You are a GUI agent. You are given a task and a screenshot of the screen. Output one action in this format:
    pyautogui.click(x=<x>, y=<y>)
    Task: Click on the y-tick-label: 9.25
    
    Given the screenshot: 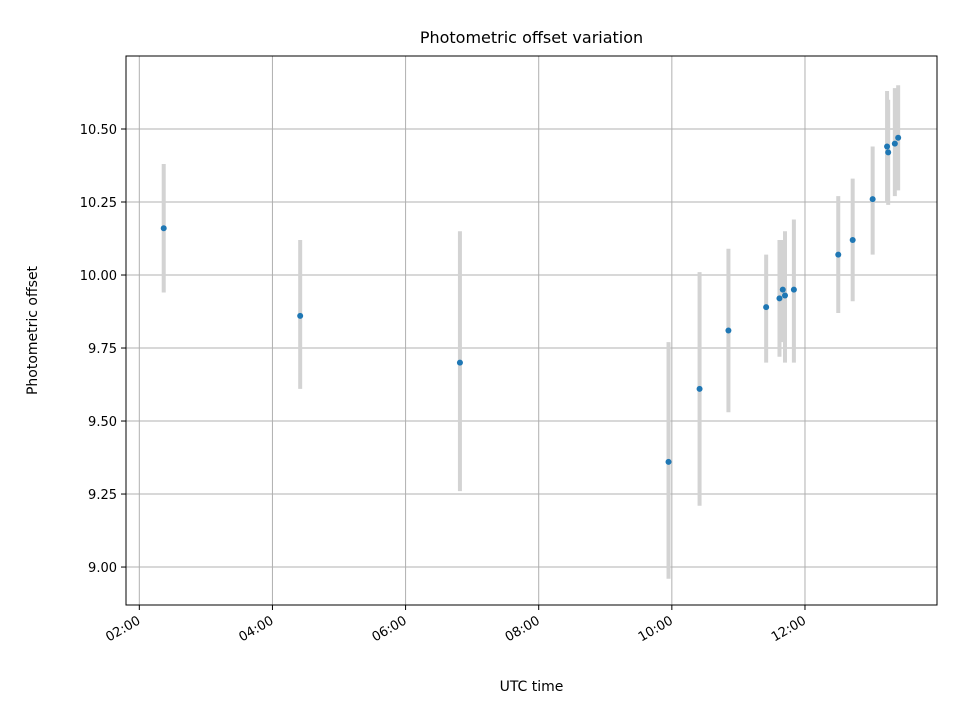 What is the action you would take?
    pyautogui.click(x=102, y=495)
    